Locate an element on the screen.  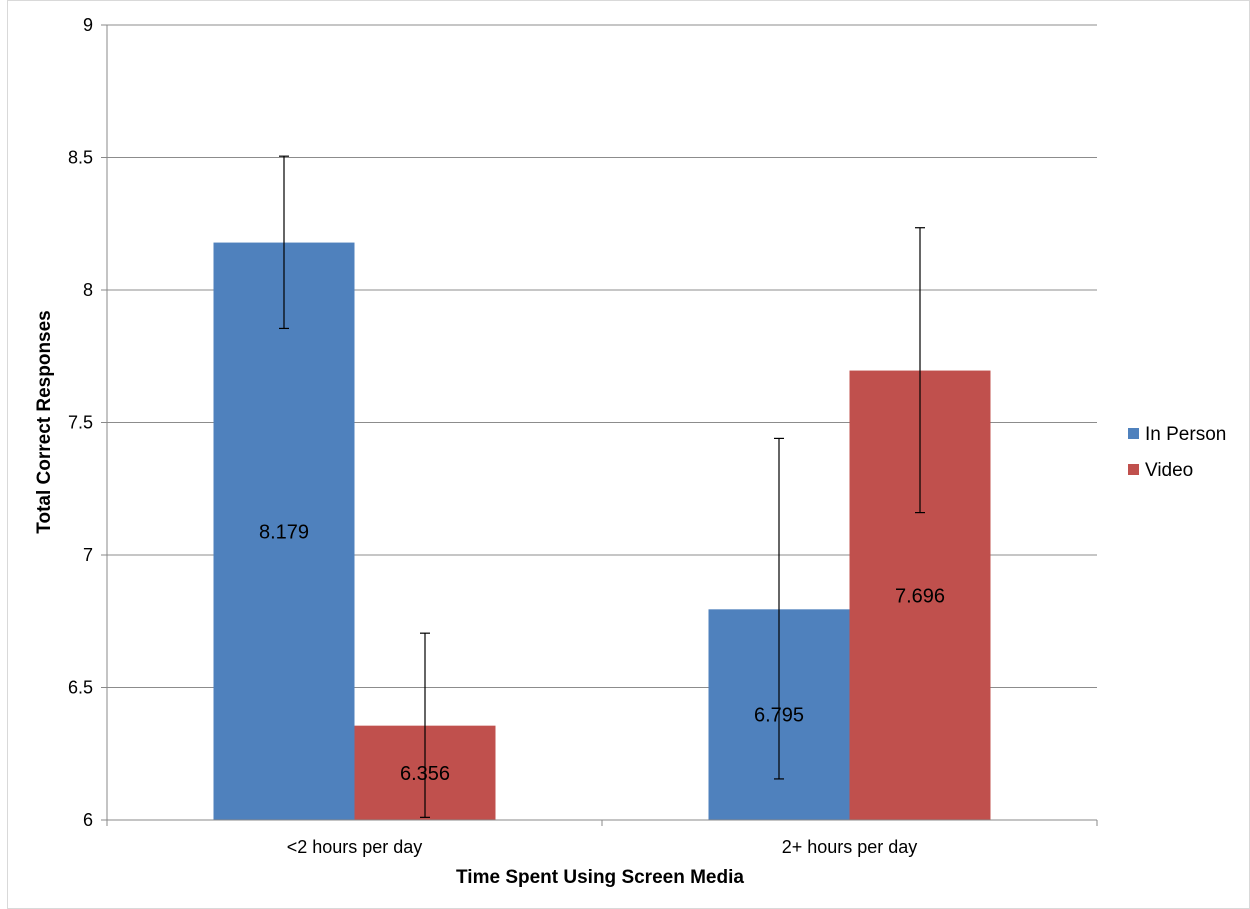
legend-label: In Person is located at coordinates (1185, 434).